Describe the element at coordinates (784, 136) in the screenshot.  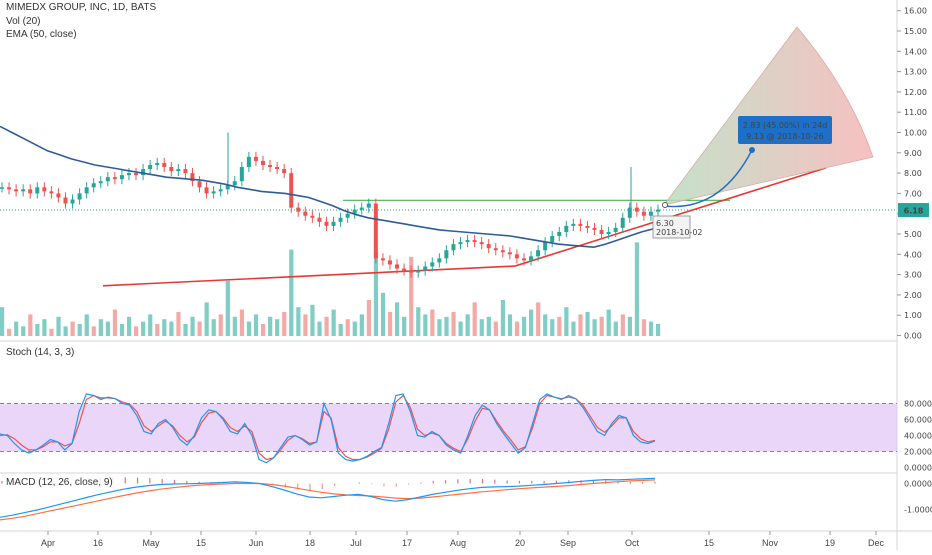
I see `target-sub-label: 9.13 @ 2018-10-26` at that location.